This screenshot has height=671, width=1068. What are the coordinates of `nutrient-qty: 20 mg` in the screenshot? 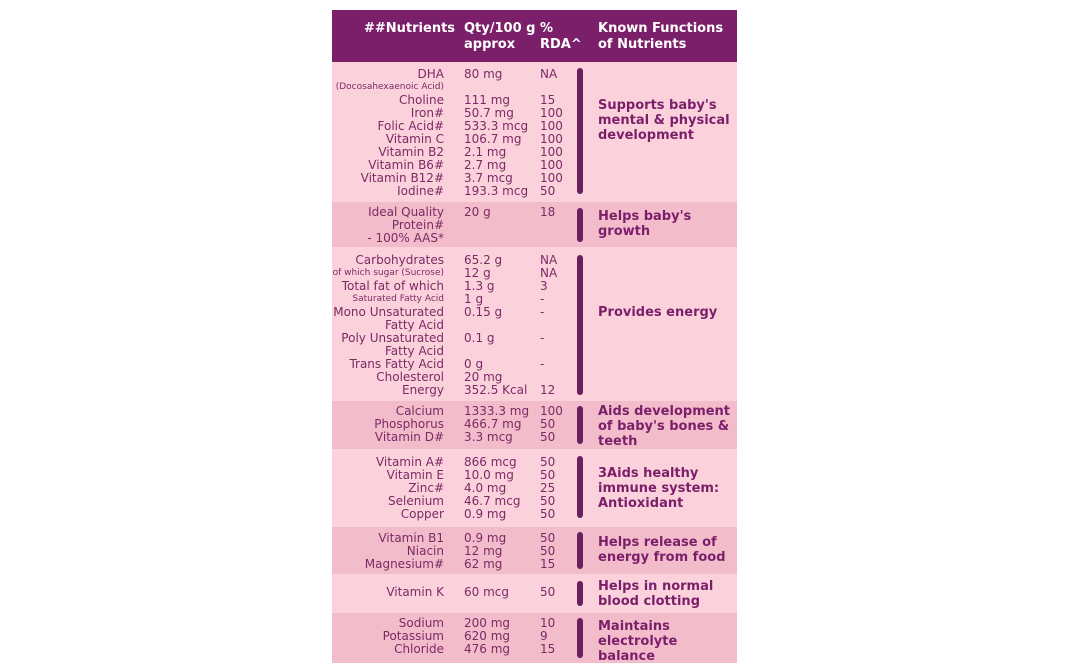 It's located at (483, 377).